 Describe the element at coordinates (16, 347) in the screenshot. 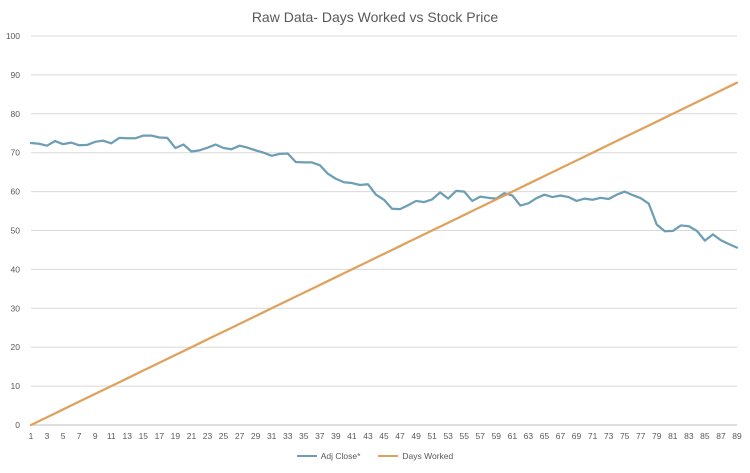

I see `y-tick-label: 20` at that location.